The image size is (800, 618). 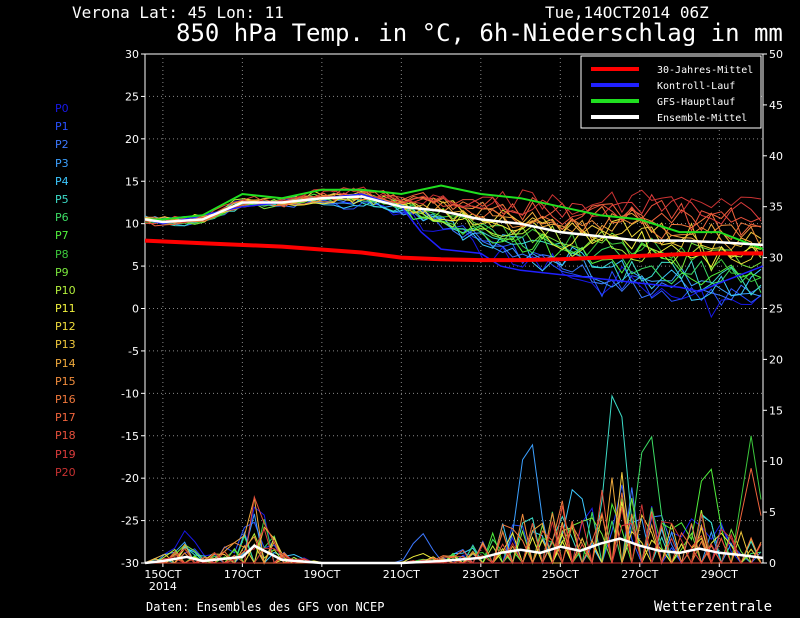 What do you see at coordinates (132, 224) in the screenshot?
I see `left-axis-tick-label: 10` at bounding box center [132, 224].